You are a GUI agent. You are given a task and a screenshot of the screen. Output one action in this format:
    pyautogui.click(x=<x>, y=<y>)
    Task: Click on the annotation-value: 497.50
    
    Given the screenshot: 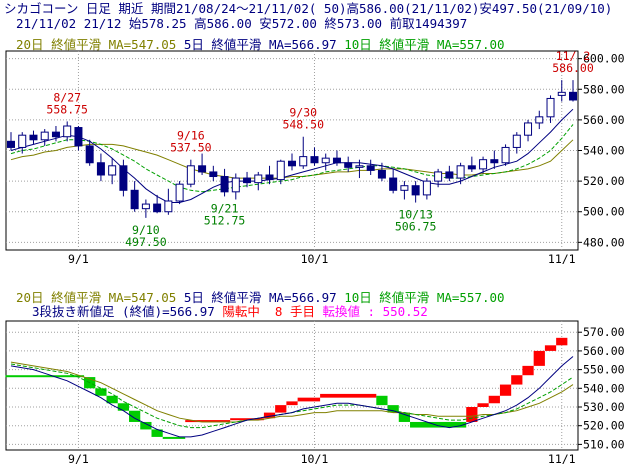 What is the action you would take?
    pyautogui.click(x=146, y=242)
    